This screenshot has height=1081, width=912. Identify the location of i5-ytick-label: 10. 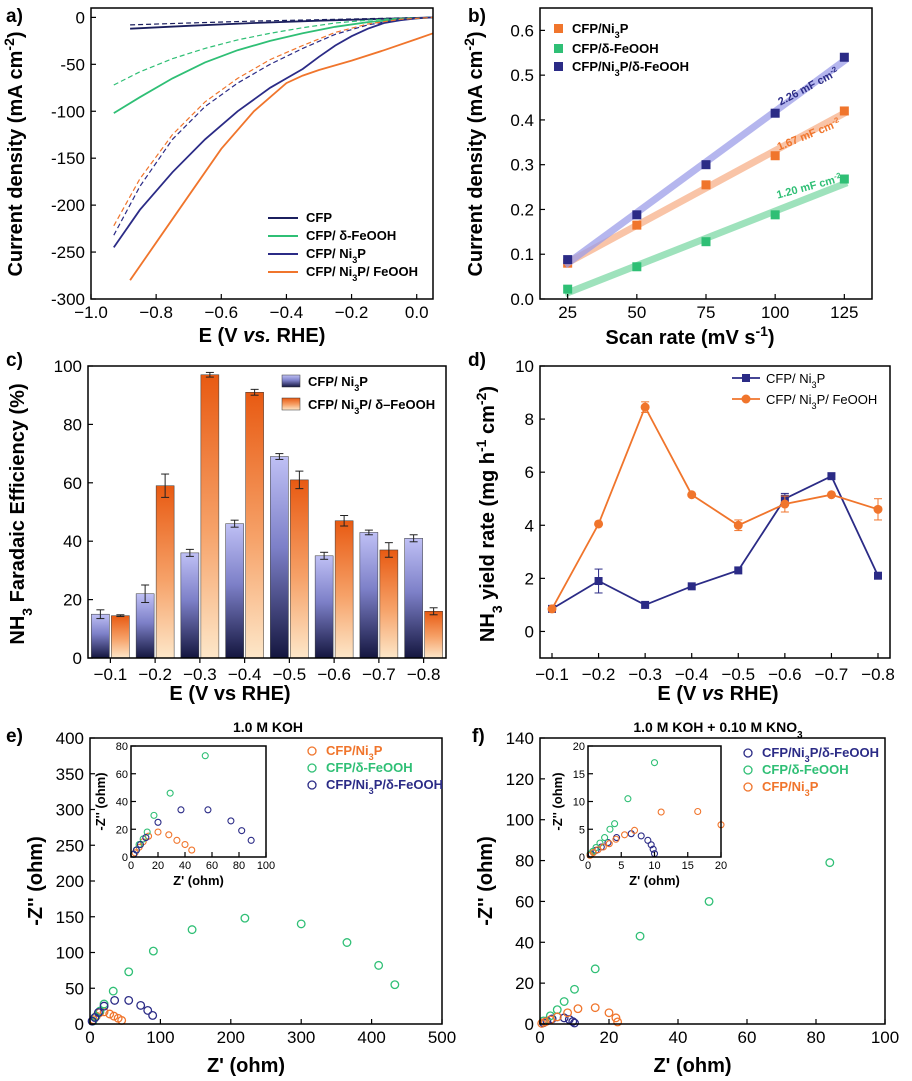
(579, 803).